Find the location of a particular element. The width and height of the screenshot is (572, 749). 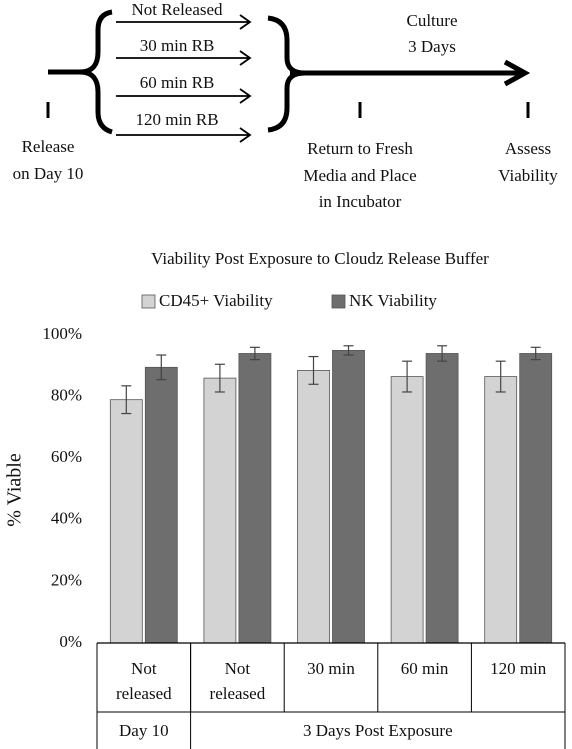

x-tick-label: 120 min is located at coordinates (518, 668).